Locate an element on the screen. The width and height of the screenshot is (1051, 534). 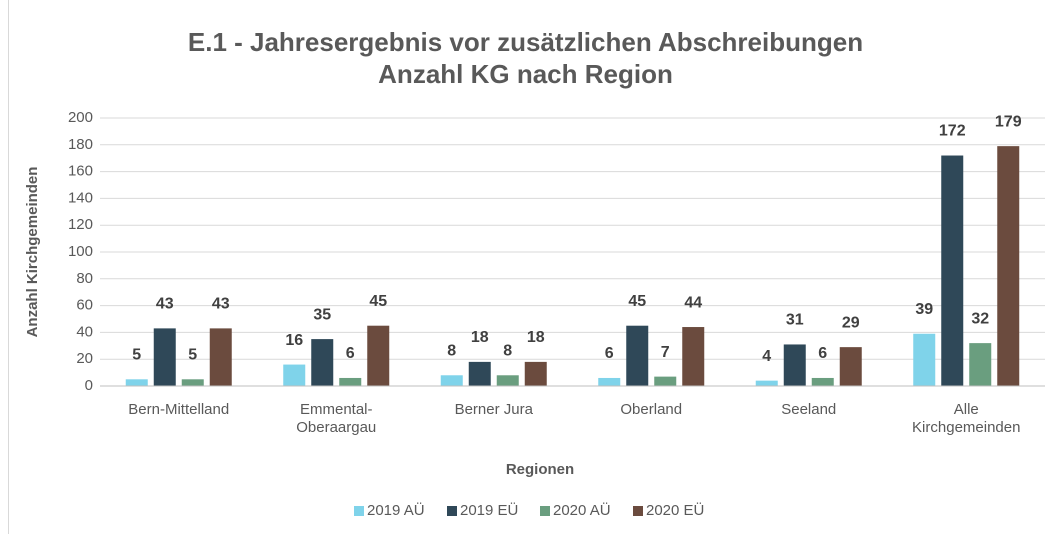
data-label: 44 is located at coordinates (693, 302).